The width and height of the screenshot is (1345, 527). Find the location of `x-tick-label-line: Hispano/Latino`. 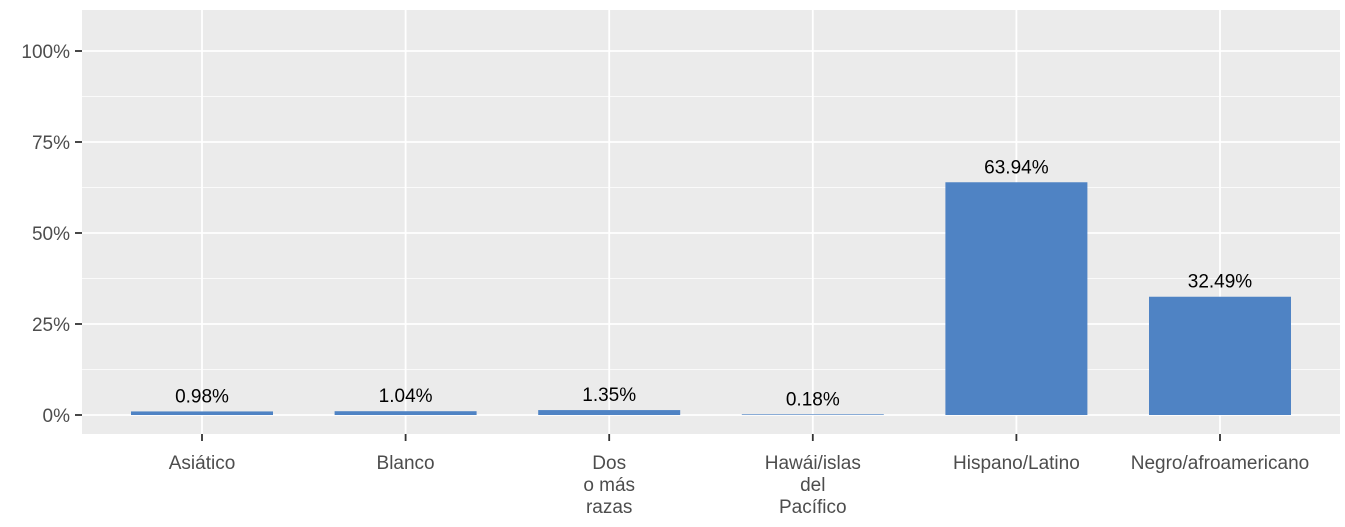

x-tick-label-line: Hispano/Latino is located at coordinates (1016, 463).